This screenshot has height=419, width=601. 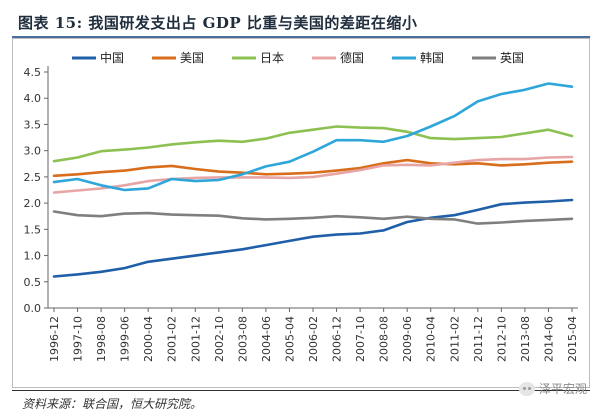 What do you see at coordinates (33, 177) in the screenshot?
I see `y-tick-label: 2.5` at bounding box center [33, 177].